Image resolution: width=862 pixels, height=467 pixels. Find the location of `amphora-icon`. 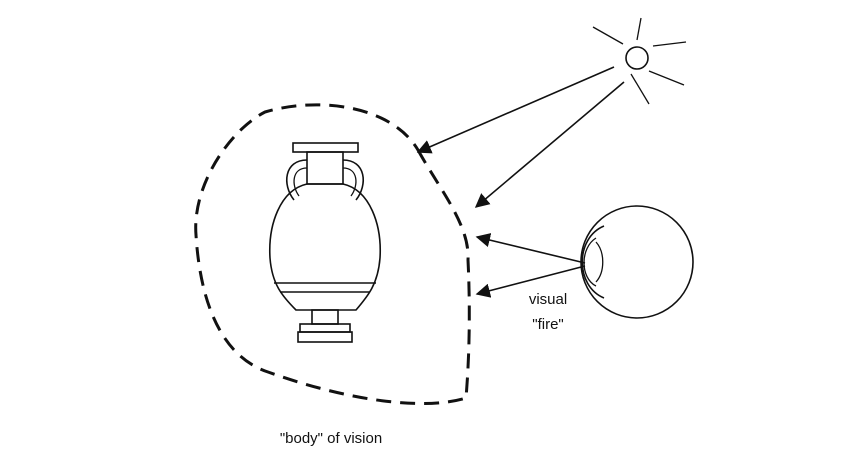

amphora-icon is located at coordinates (325, 242).